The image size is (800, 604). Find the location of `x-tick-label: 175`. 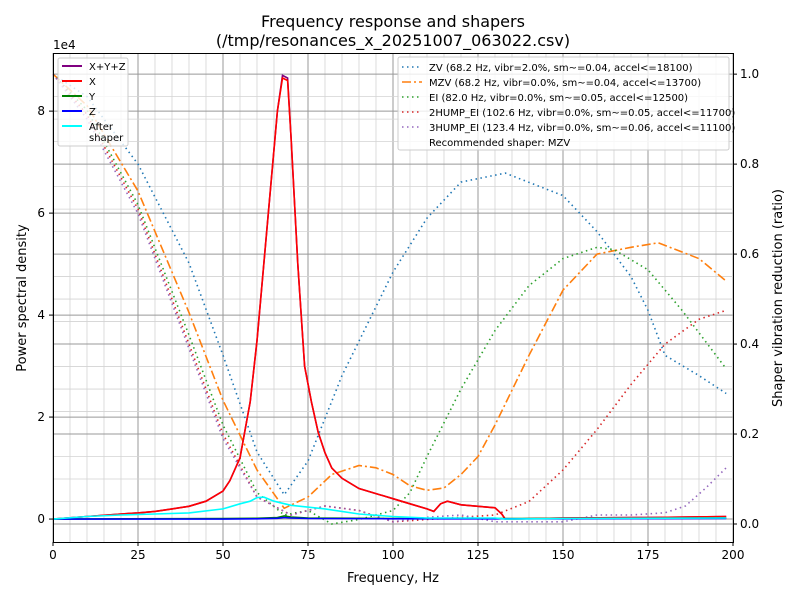

x-tick-label: 175 is located at coordinates (648, 555).